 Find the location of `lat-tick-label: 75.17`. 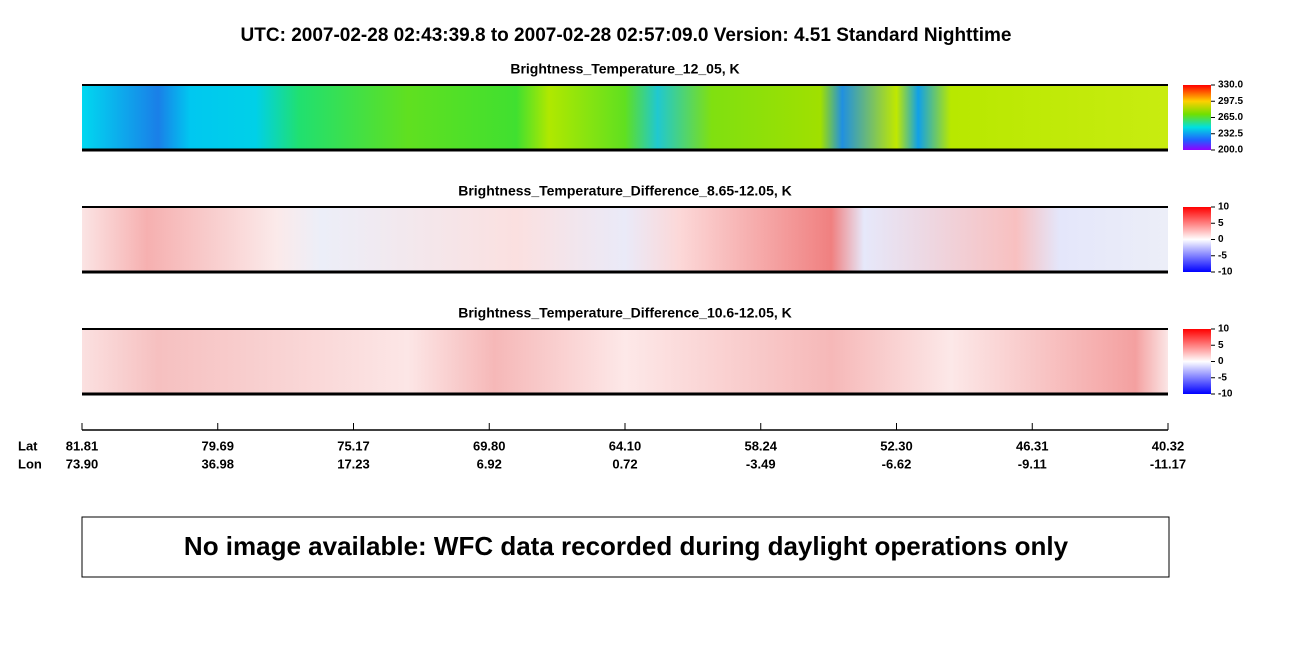

lat-tick-label: 75.17 is located at coordinates (353, 445).